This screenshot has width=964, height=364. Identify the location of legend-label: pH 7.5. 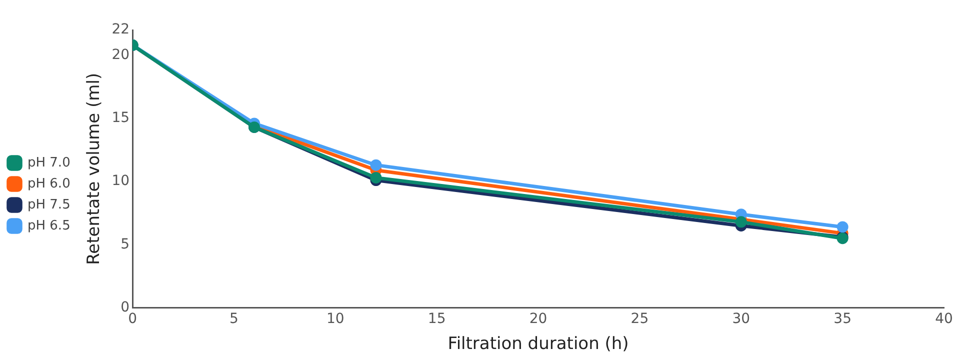
(49, 204).